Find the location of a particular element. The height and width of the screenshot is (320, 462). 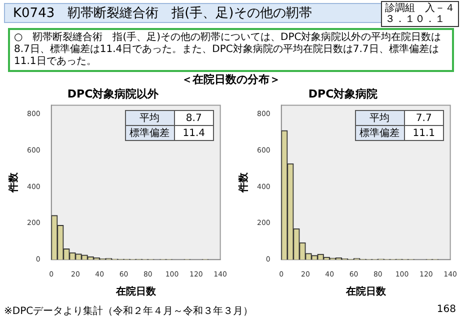

text: ３．１０．１ is located at coordinates (415, 19).